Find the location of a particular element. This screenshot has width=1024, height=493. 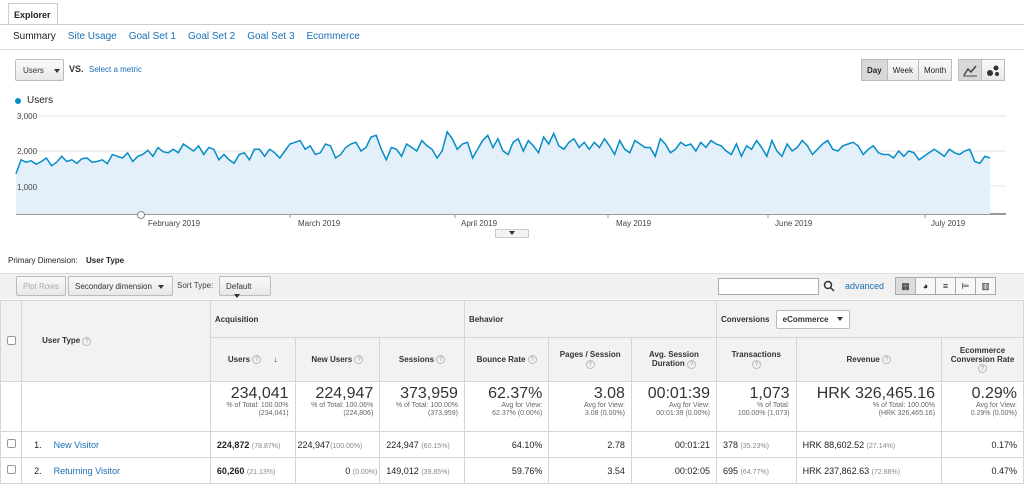

chevron-down-icon is located at coordinates (57, 70).